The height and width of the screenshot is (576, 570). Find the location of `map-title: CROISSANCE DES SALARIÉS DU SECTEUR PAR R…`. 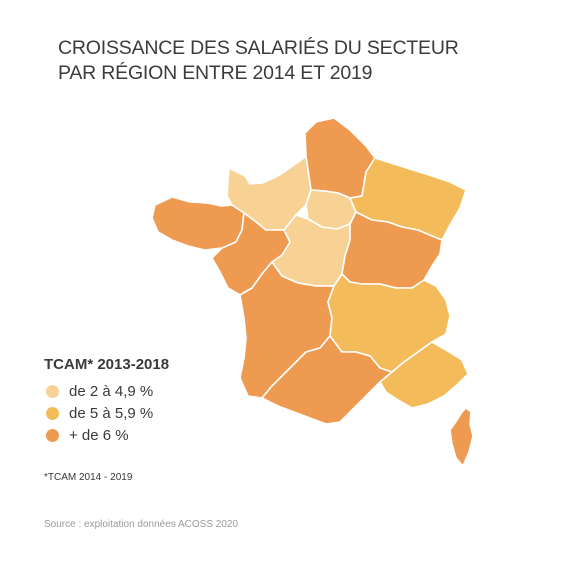

map-title: CROISSANCE DES SALARIÉS DU SECTEUR PAR R… is located at coordinates (298, 61).